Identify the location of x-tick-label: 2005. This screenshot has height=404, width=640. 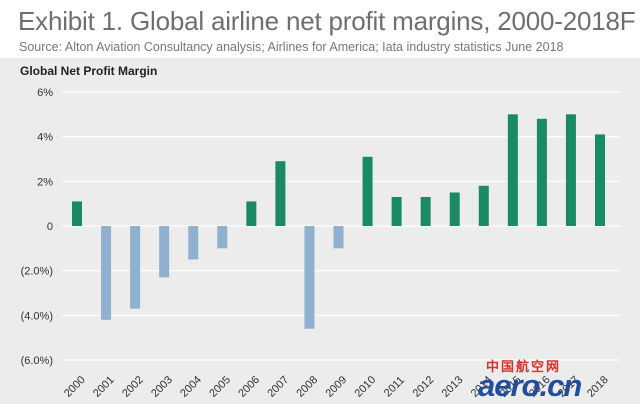
(220, 387).